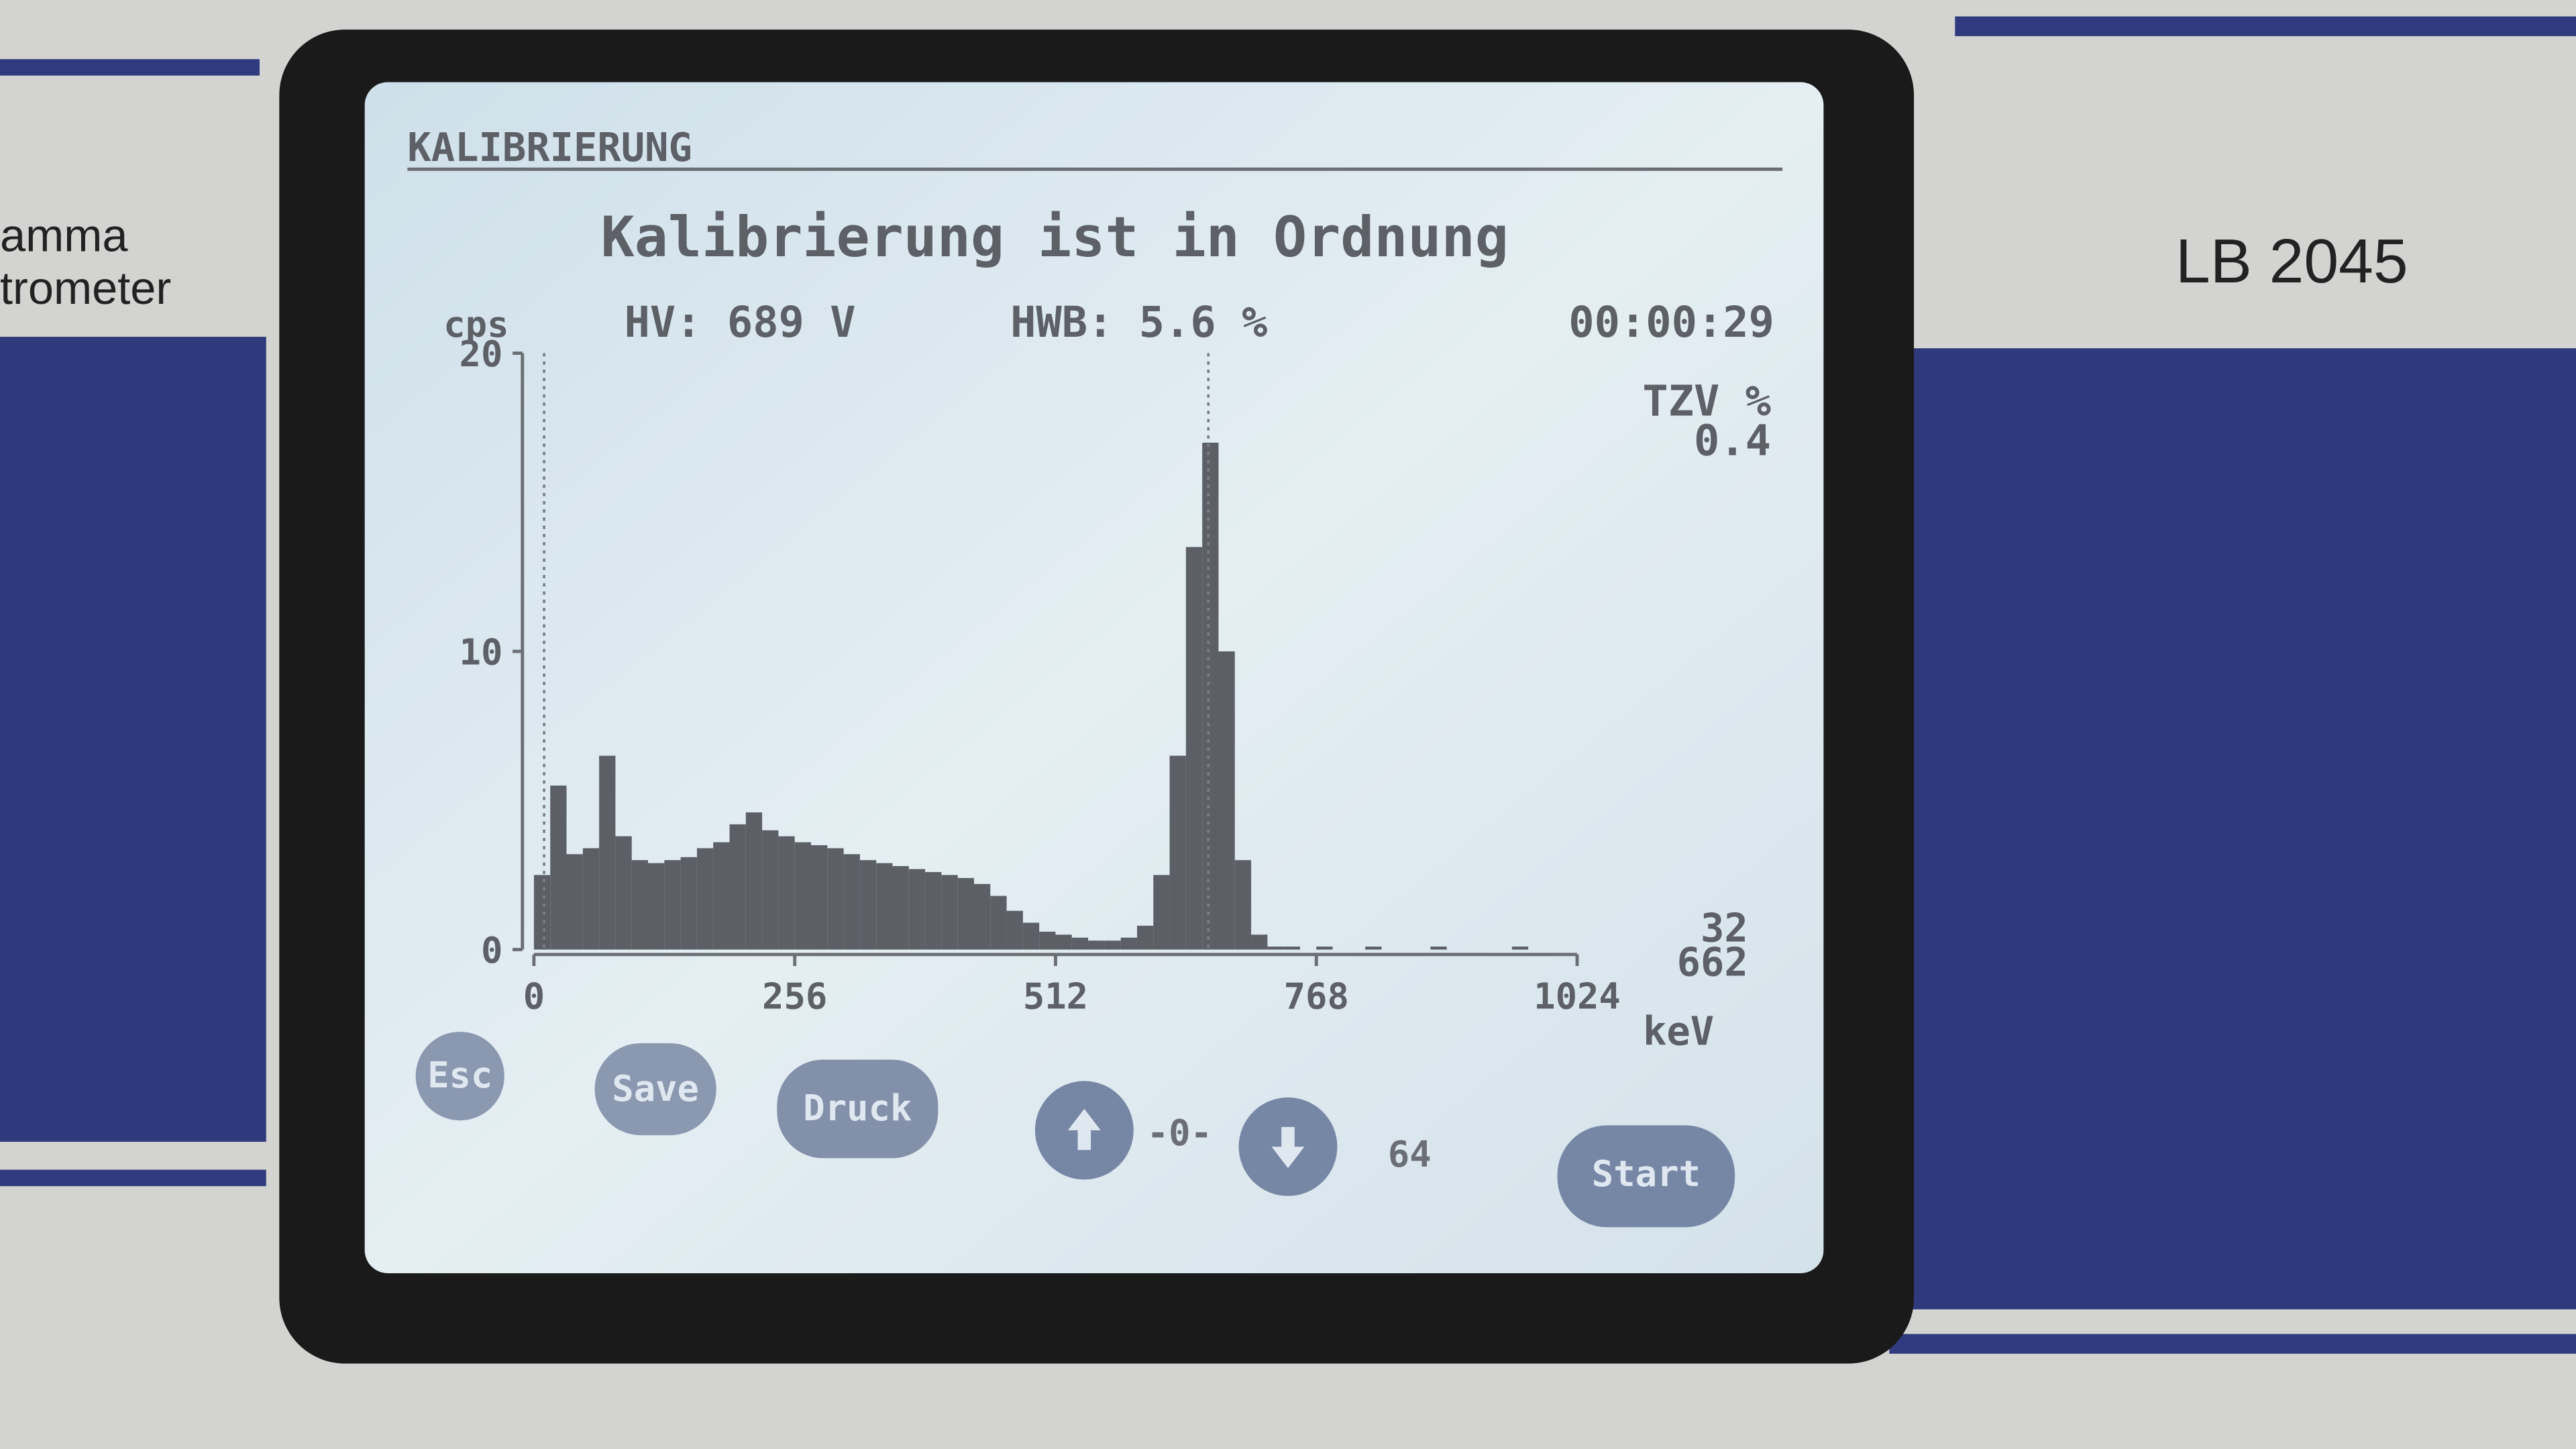 Image resolution: width=2576 pixels, height=1449 pixels. What do you see at coordinates (1410, 1154) in the screenshot?
I see `step-size: 64` at bounding box center [1410, 1154].